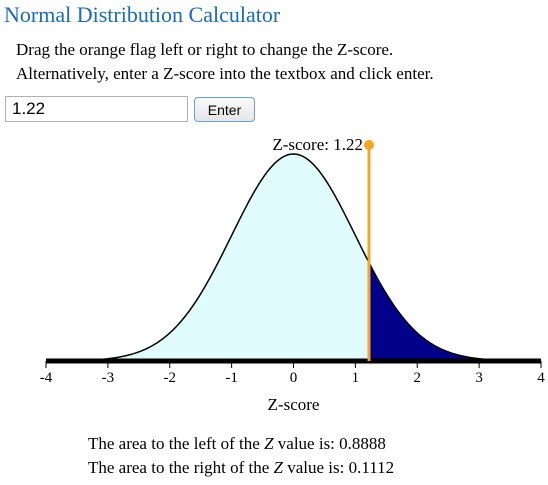 The image size is (548, 485). Describe the element at coordinates (356, 378) in the screenshot. I see `x-tick-label: 1` at that location.